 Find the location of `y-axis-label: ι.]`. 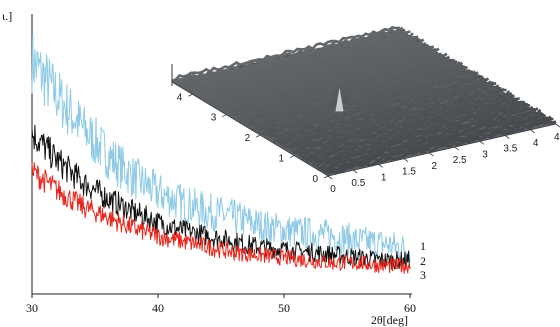

y-axis-label: ι.] is located at coordinates (7, 16).